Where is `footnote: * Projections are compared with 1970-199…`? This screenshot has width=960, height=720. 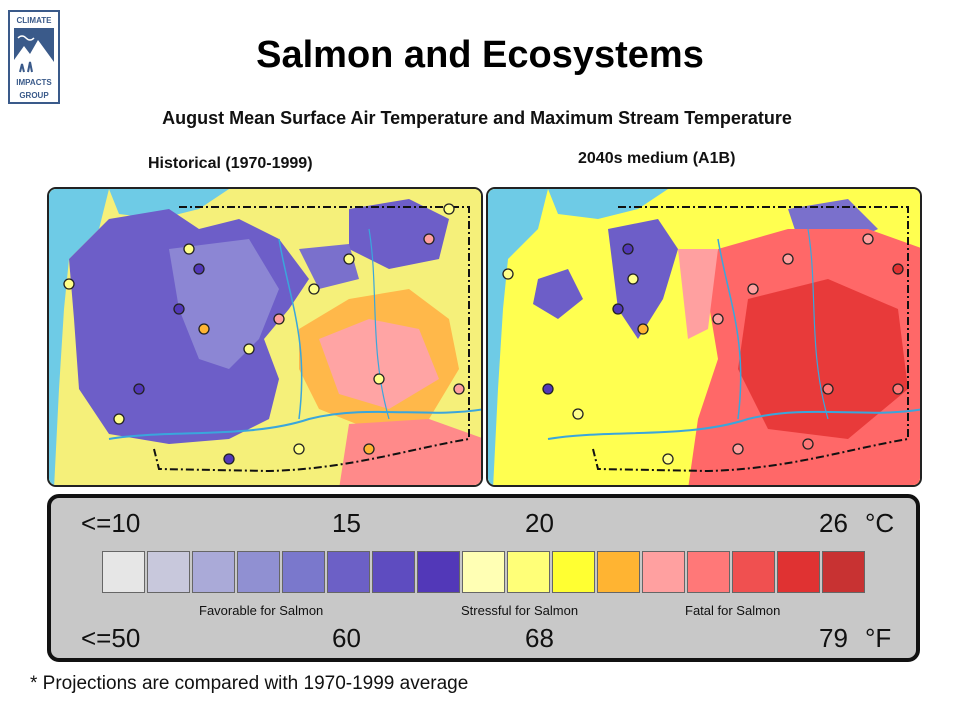 footnote: * Projections are compared with 1970-199… is located at coordinates (249, 683).